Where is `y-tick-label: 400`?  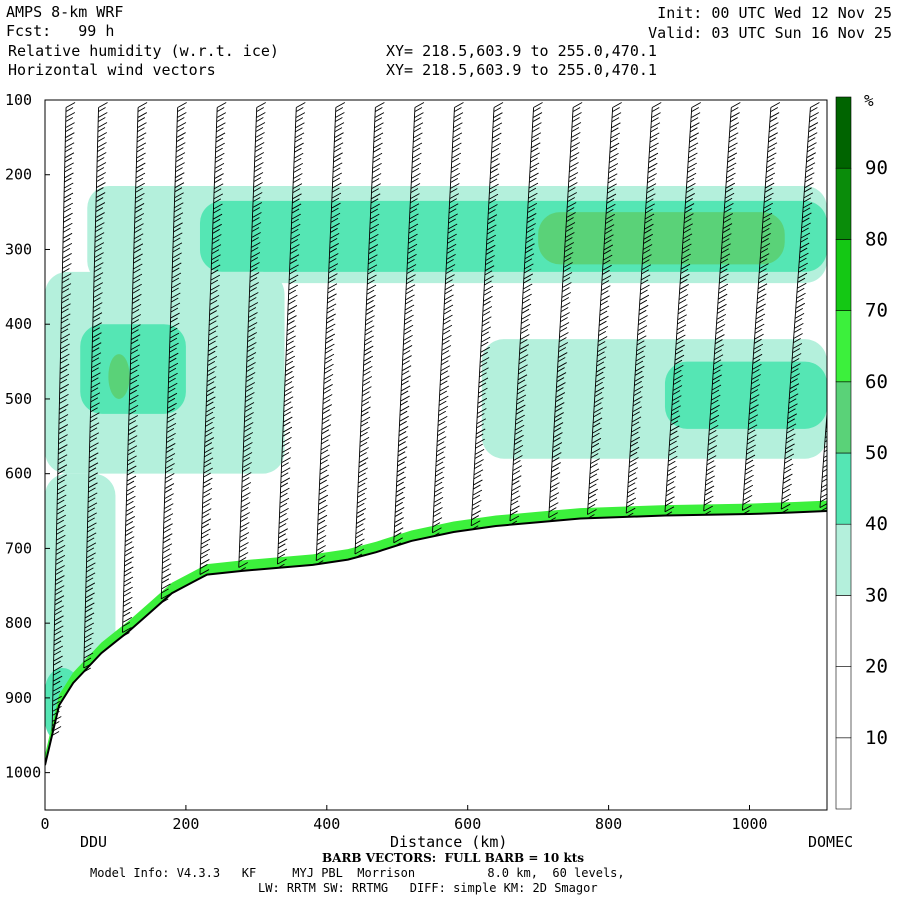
y-tick-label: 400 is located at coordinates (18, 324).